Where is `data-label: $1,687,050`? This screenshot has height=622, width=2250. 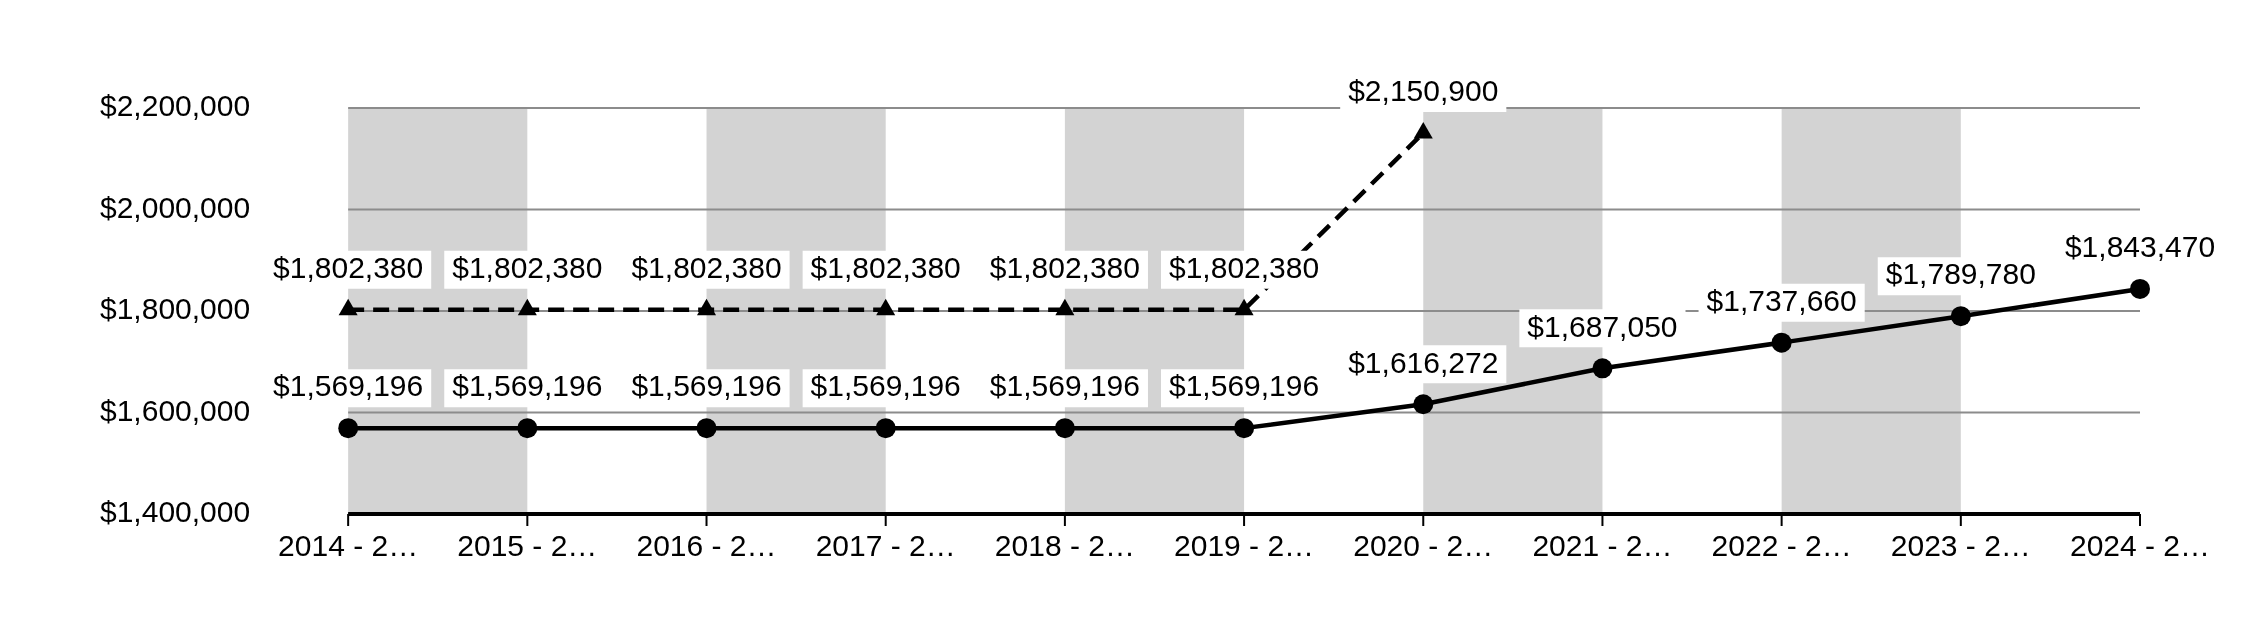 data-label: $1,687,050 is located at coordinates (1602, 326).